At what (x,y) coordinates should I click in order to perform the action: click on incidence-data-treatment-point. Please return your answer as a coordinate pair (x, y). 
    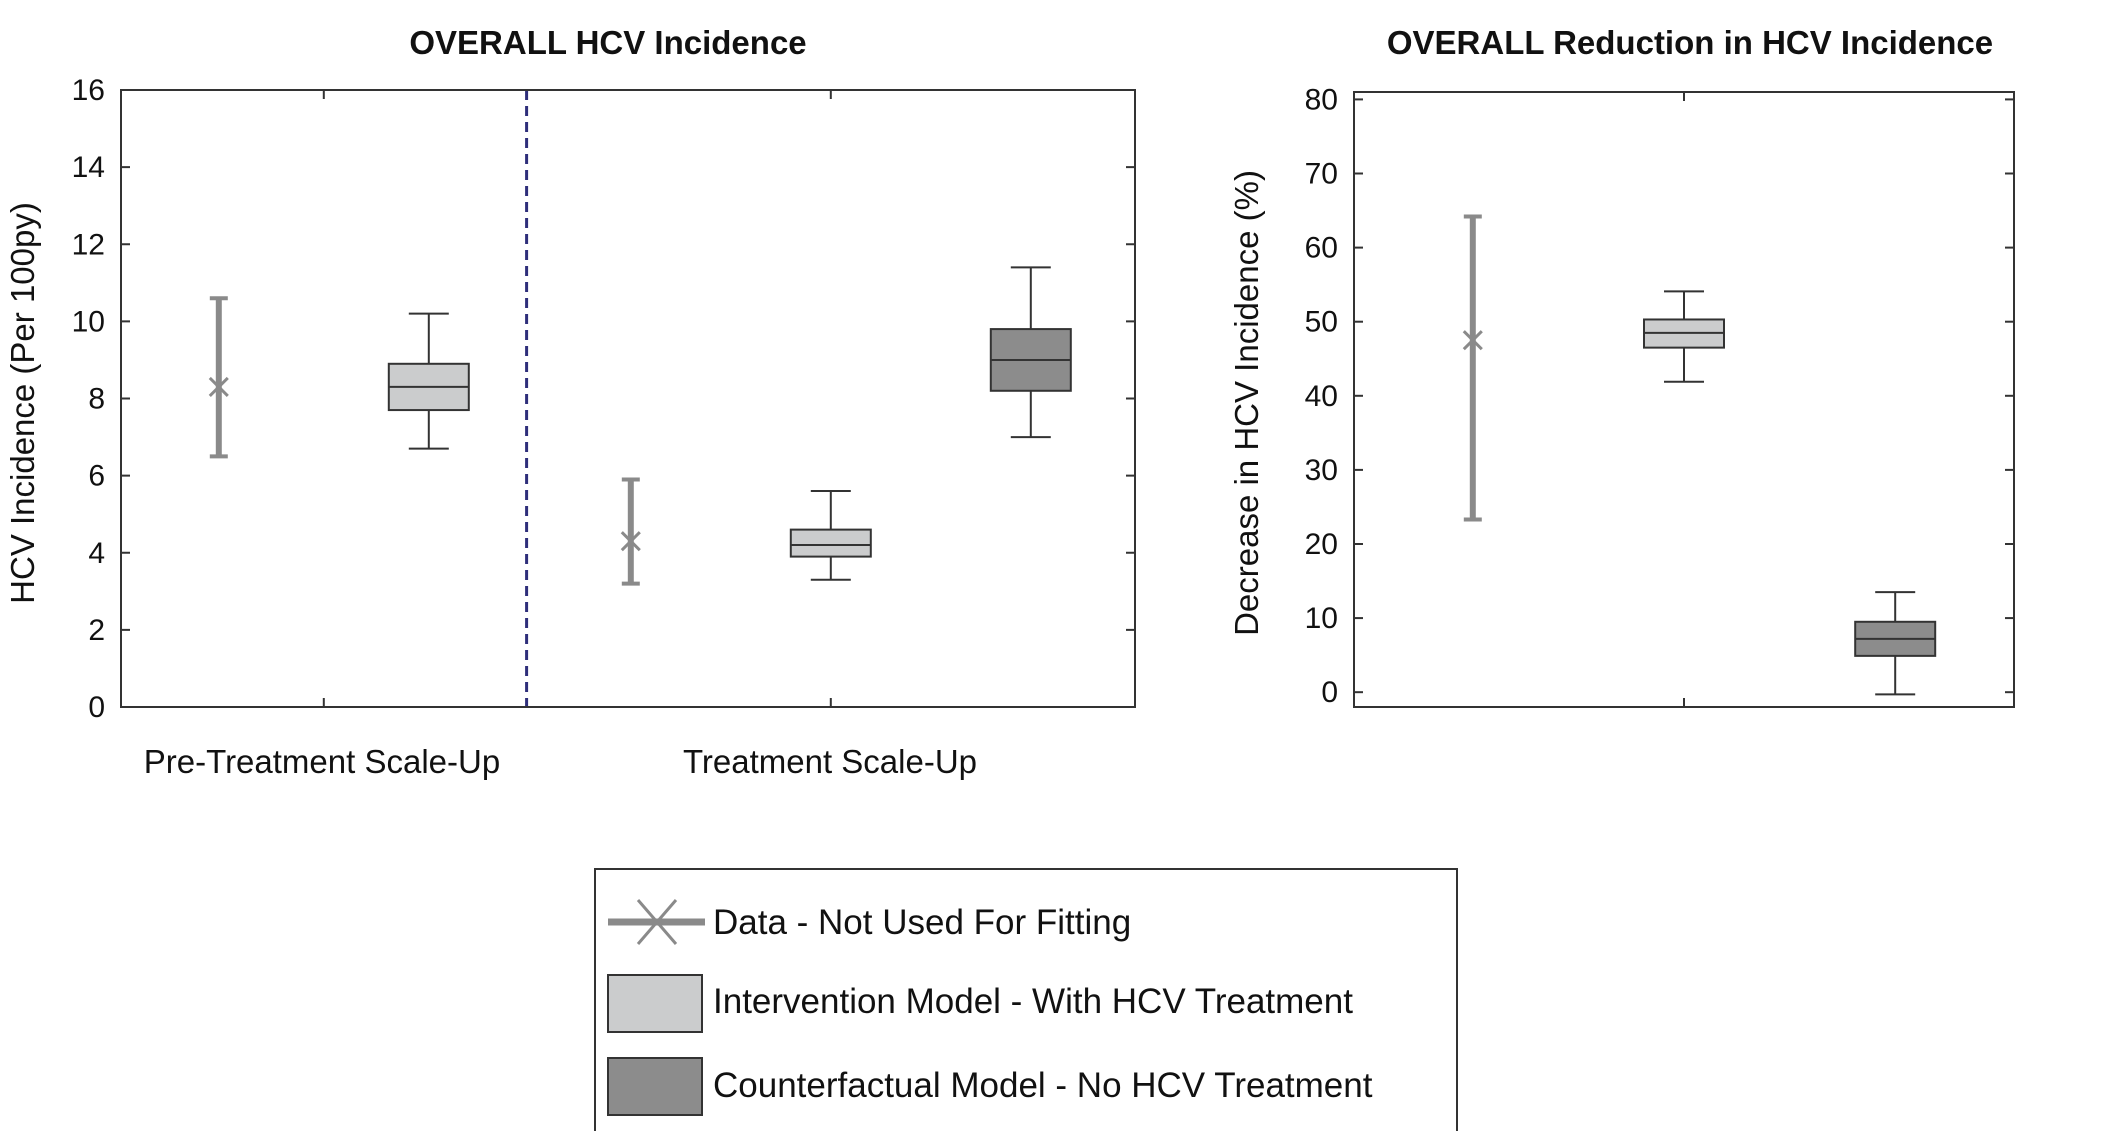
    Looking at the image, I should click on (630, 541).